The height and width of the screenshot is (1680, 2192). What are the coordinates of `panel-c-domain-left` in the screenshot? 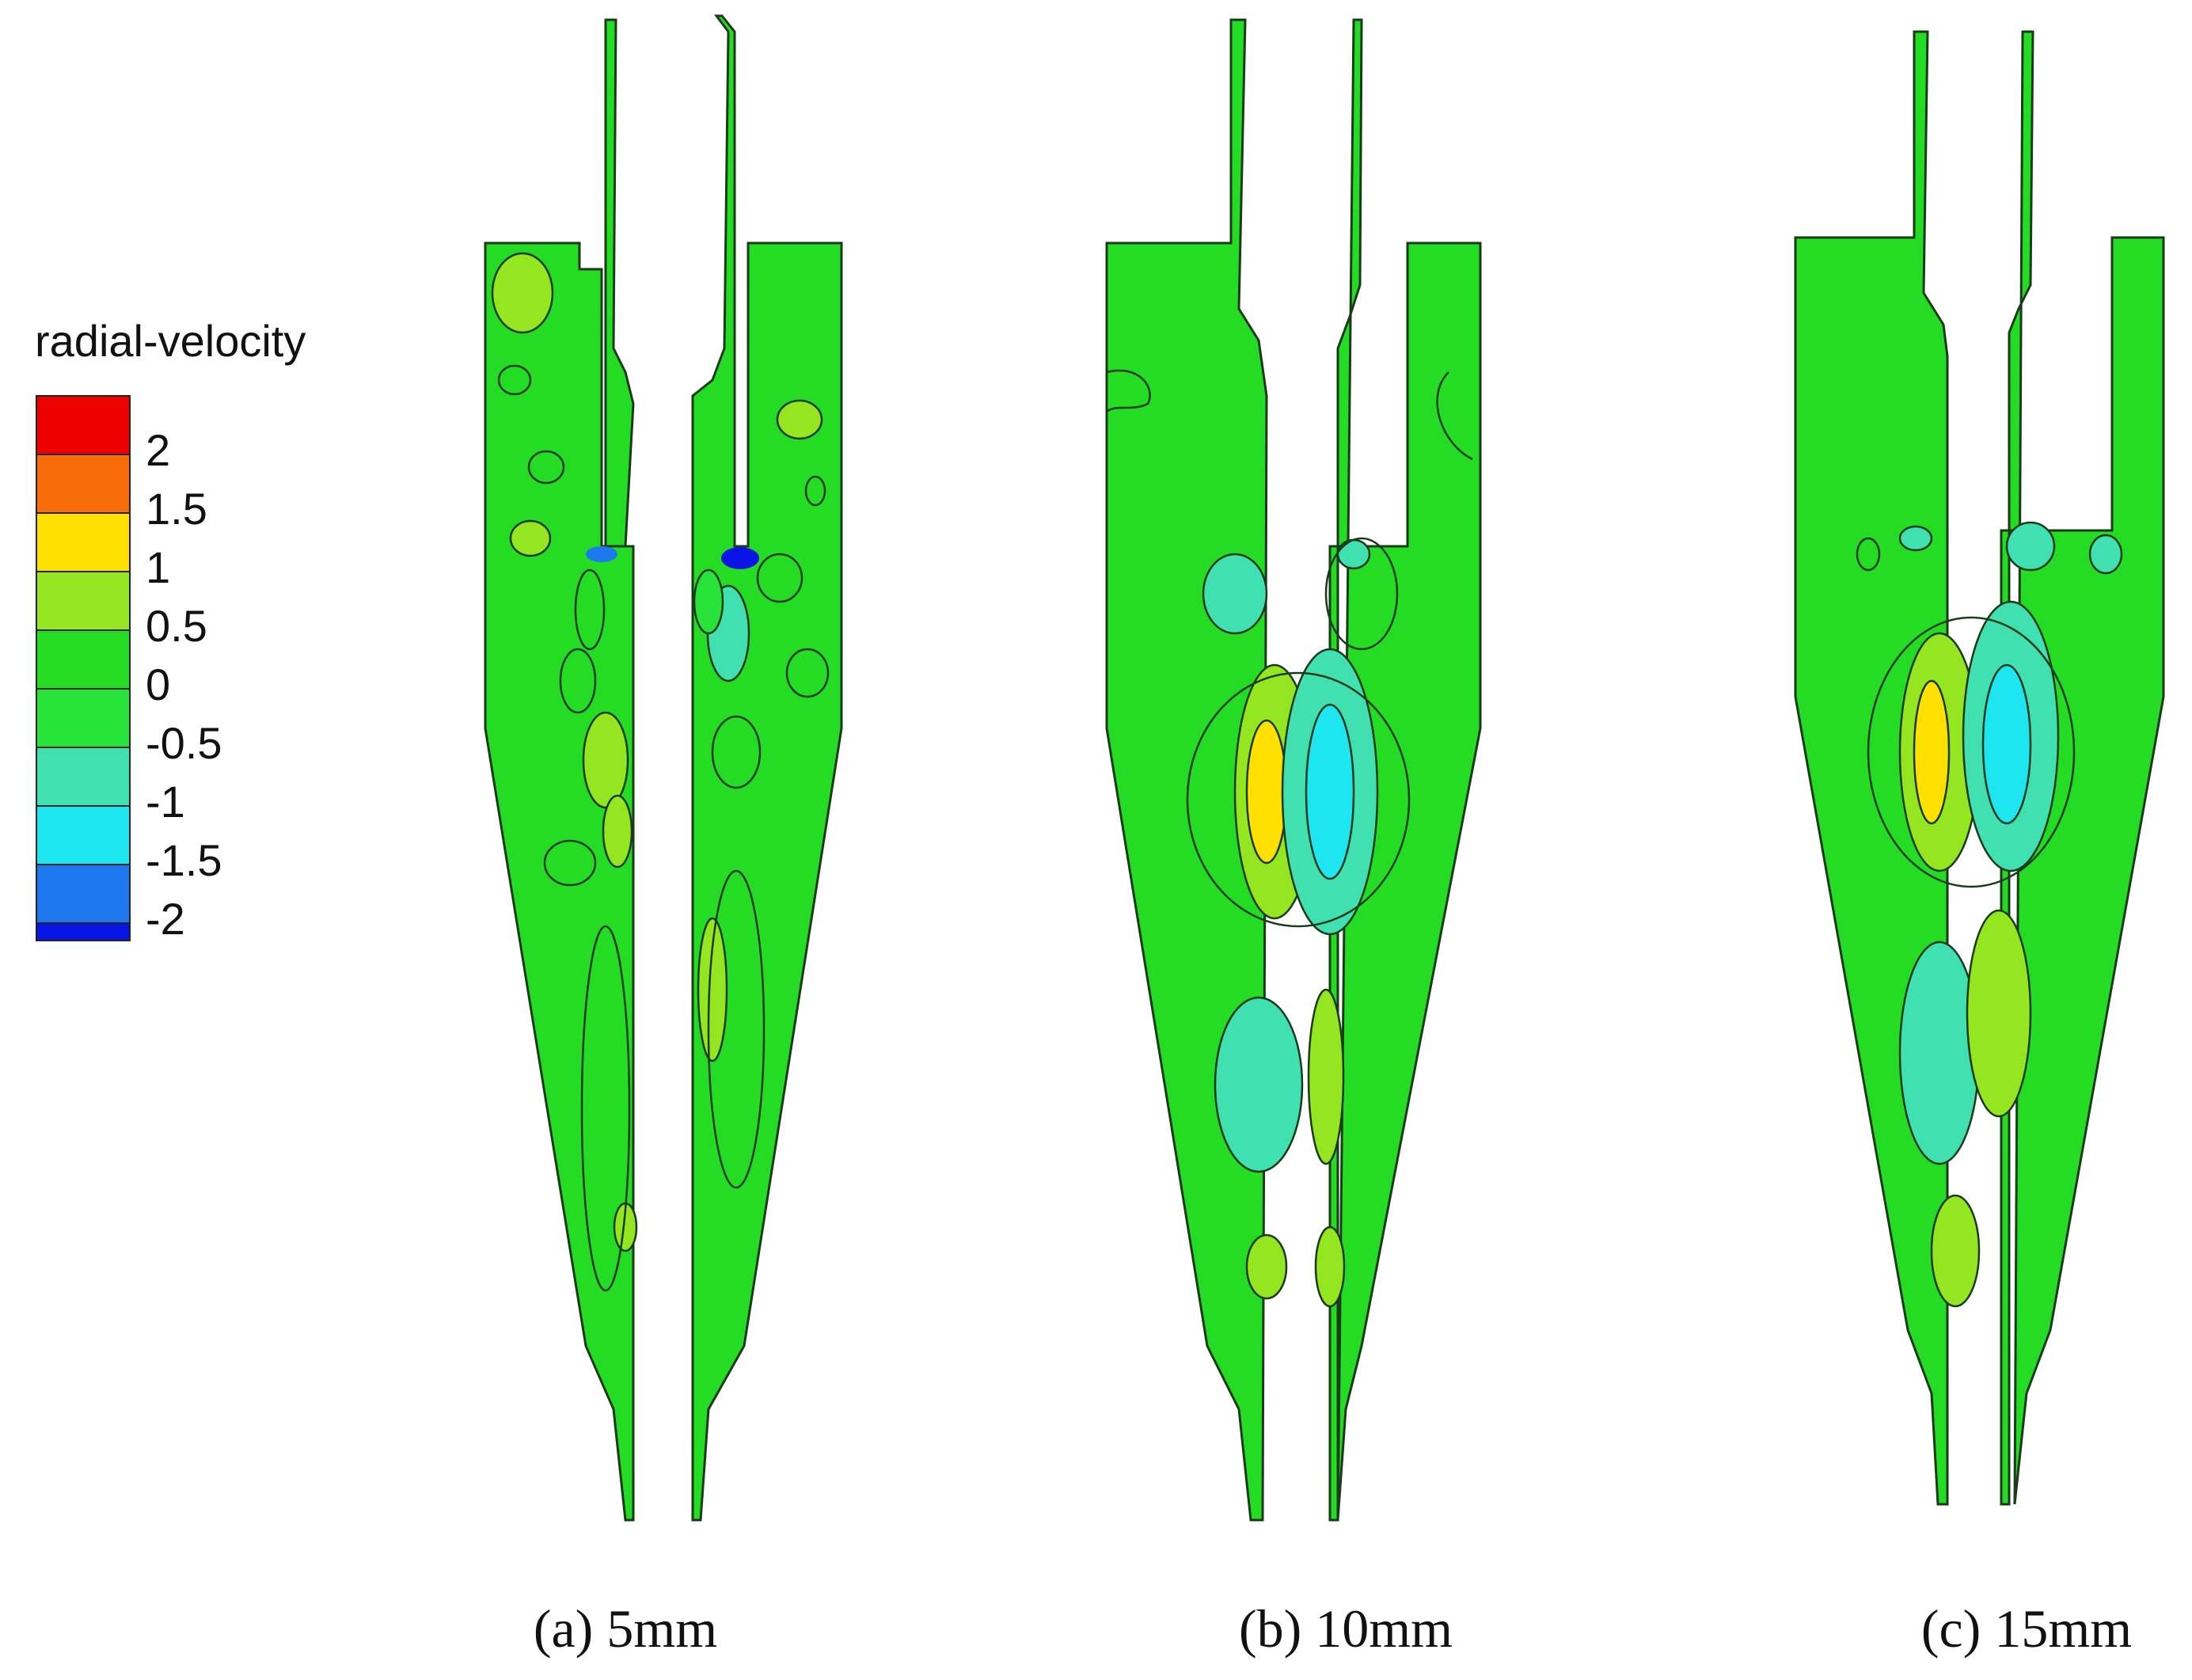 It's located at (1872, 768).